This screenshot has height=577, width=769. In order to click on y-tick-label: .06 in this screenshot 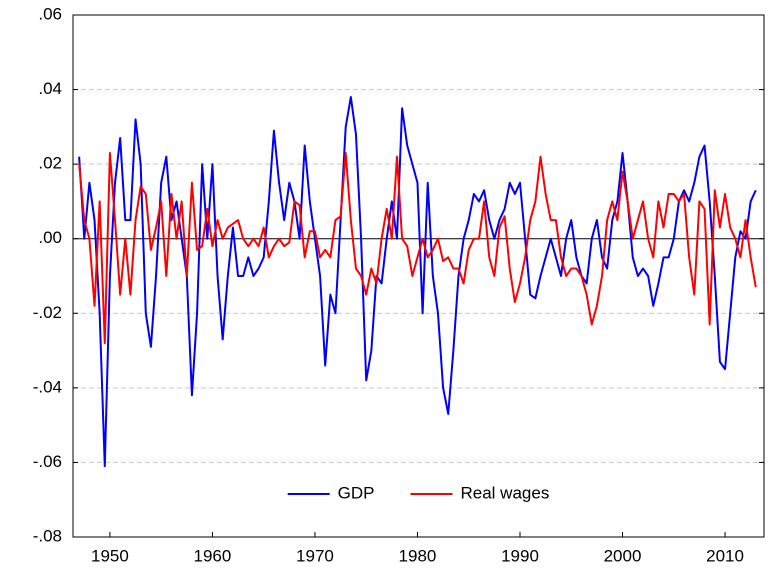, I will do `click(50, 13)`.